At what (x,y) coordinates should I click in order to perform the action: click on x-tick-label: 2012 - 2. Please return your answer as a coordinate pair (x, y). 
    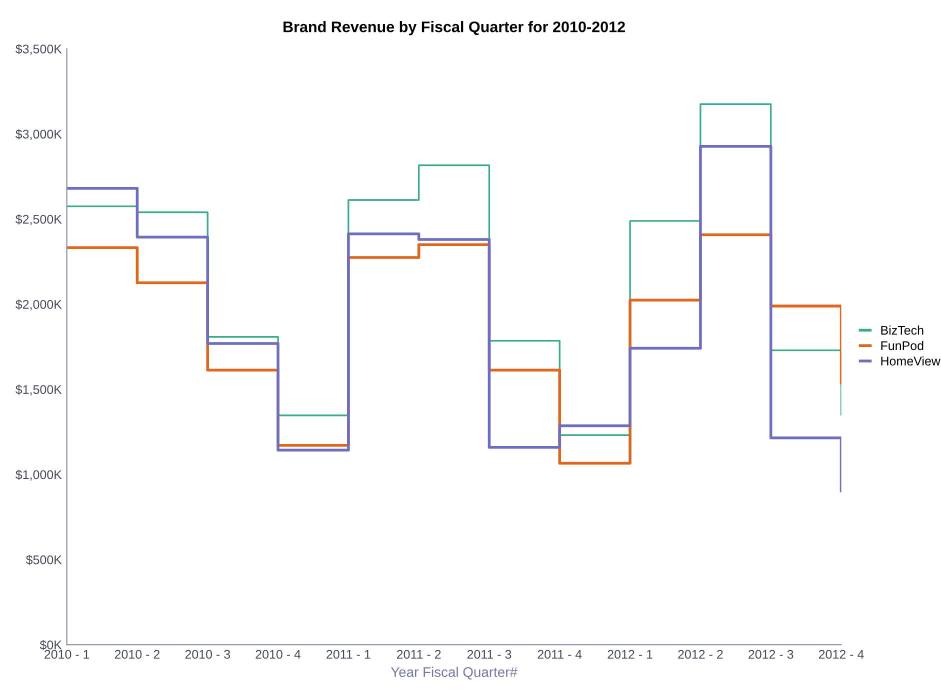
    Looking at the image, I should click on (700, 654).